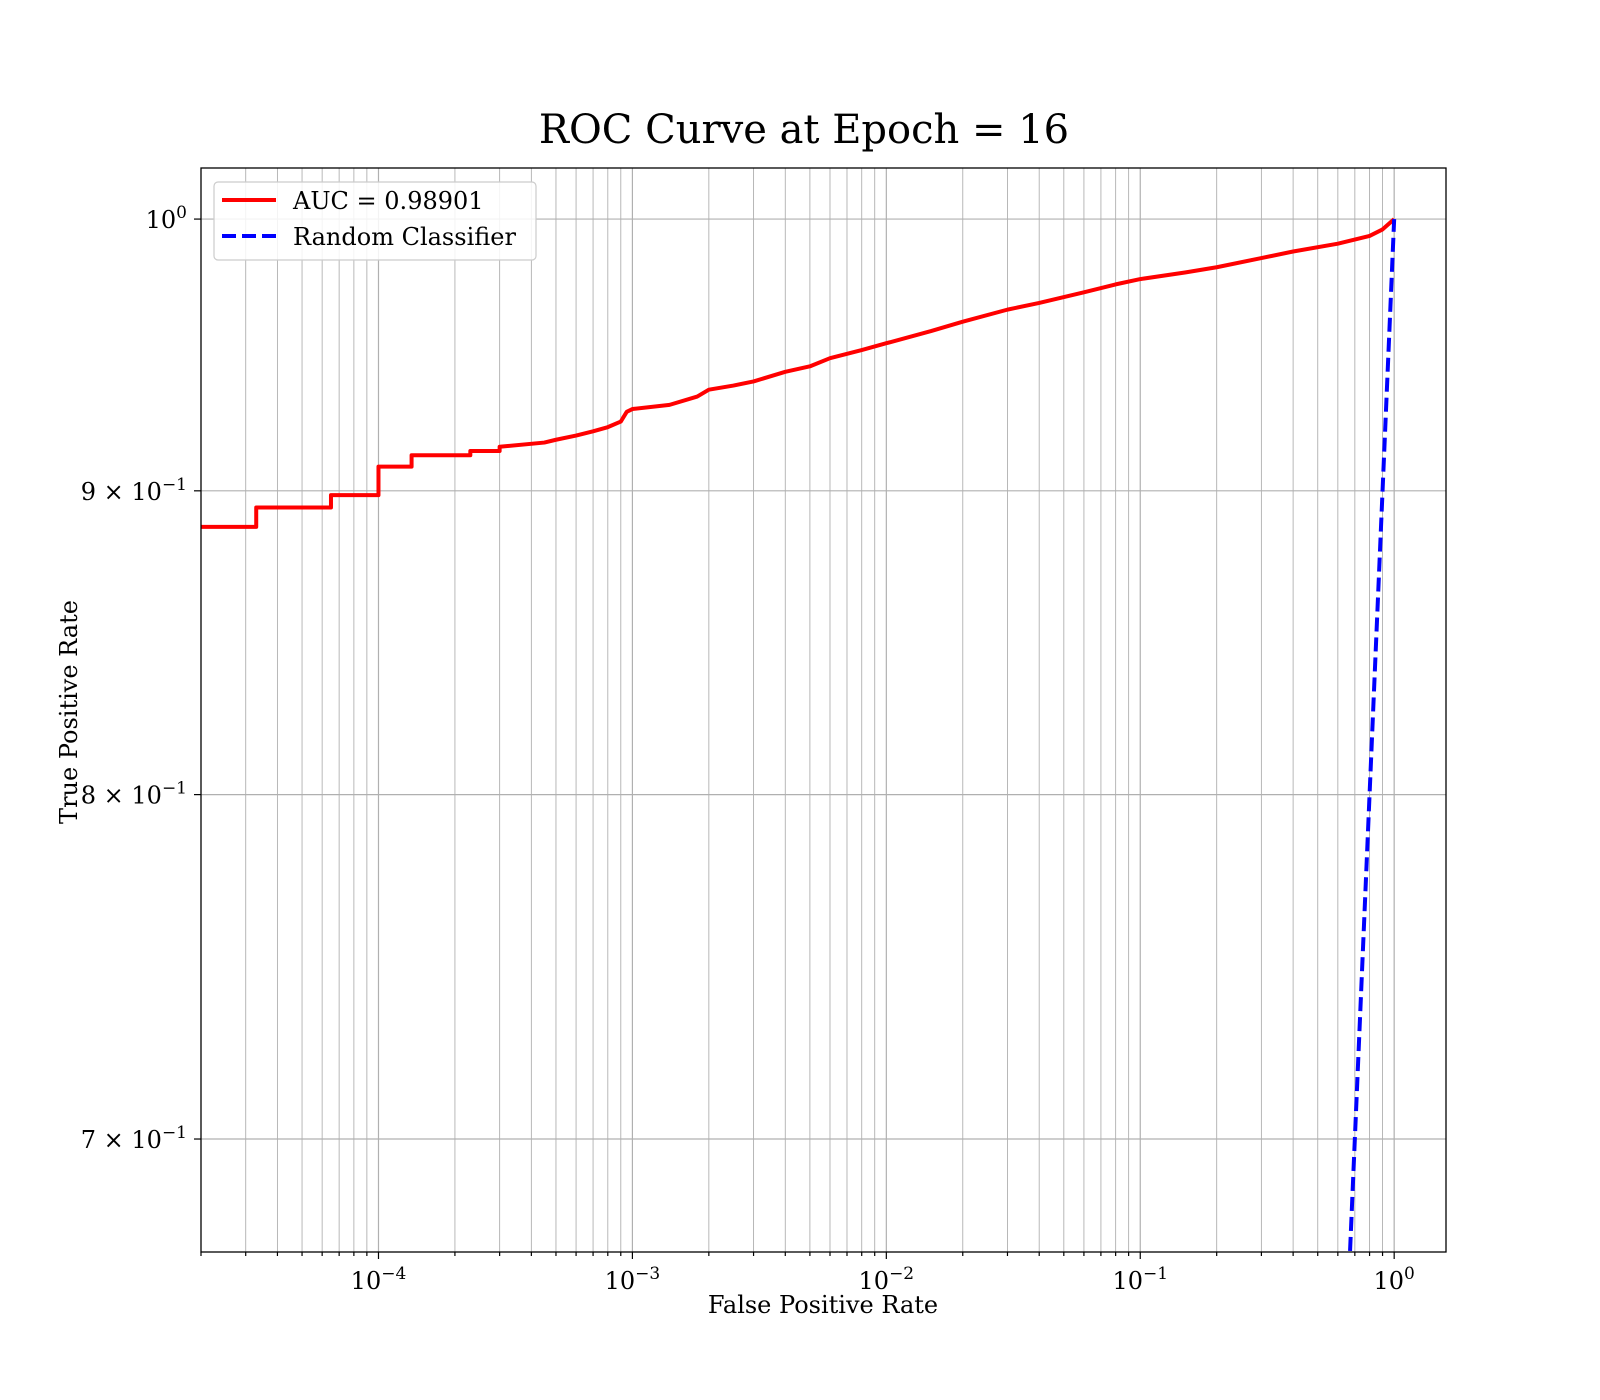 This screenshot has width=1600, height=1400. Describe the element at coordinates (1372, 735) in the screenshot. I see `random-classifier-line` at that location.